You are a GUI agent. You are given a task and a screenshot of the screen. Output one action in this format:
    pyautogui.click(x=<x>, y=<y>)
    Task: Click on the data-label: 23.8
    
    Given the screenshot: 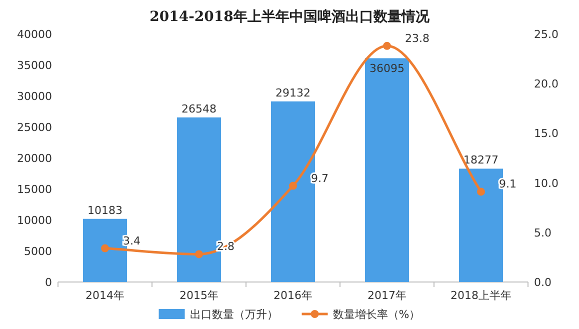 What is the action you would take?
    pyautogui.click(x=417, y=38)
    